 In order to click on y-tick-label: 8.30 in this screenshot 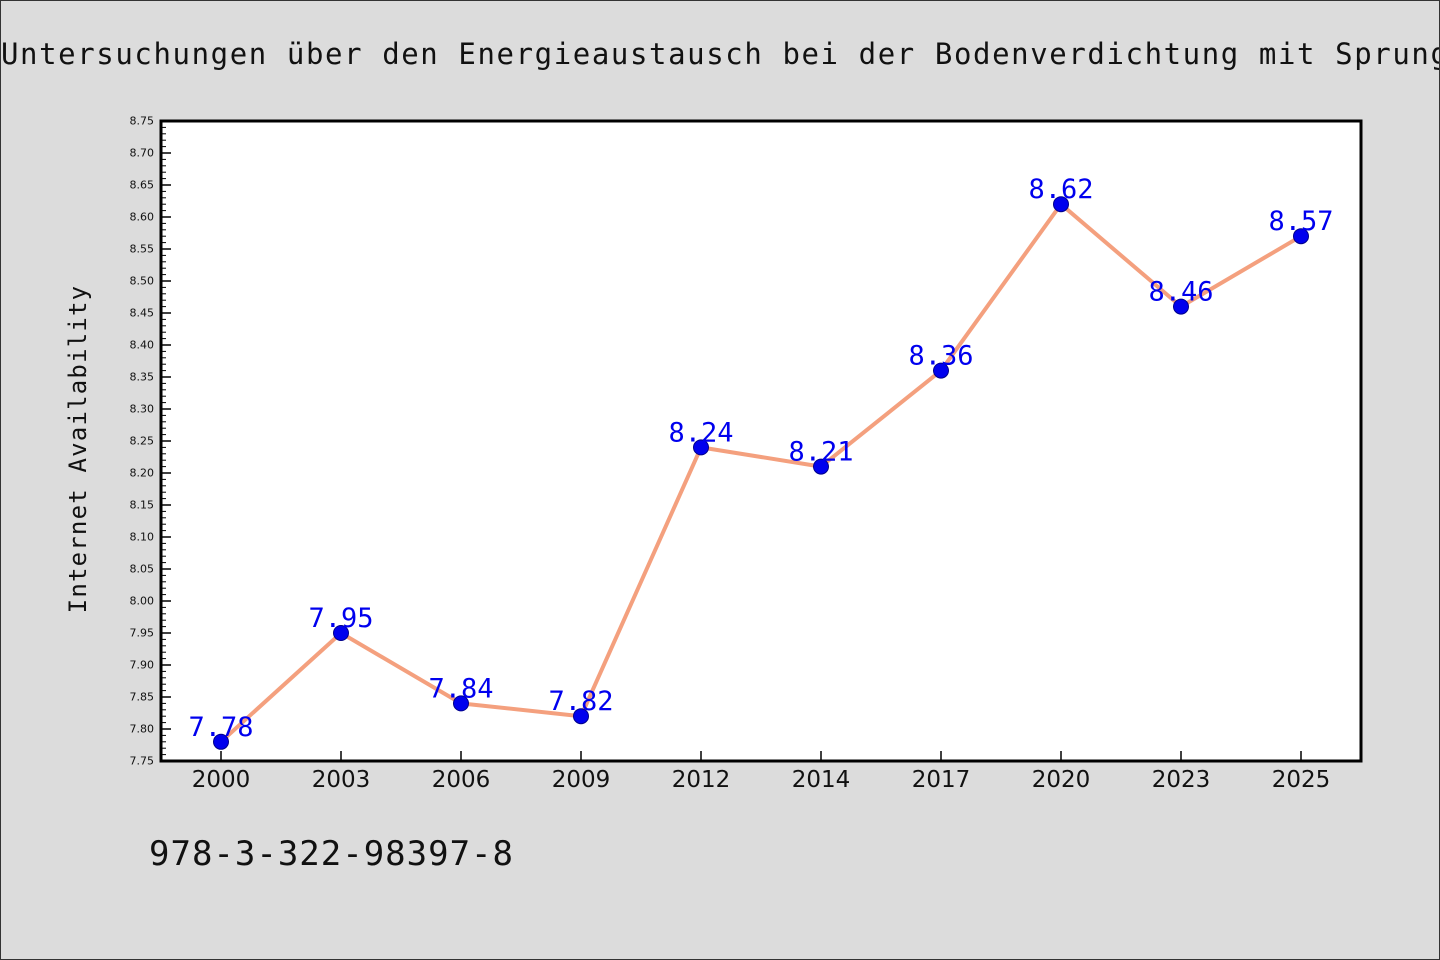, I will do `click(142, 409)`.